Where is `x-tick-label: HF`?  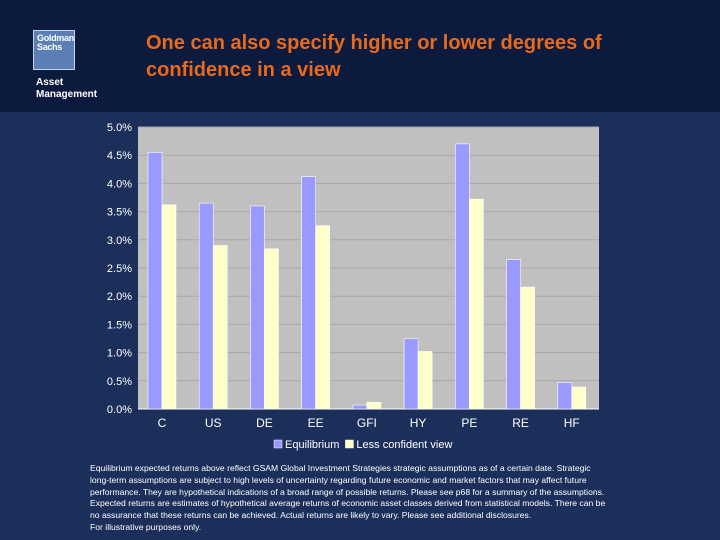 x-tick-label: HF is located at coordinates (572, 423).